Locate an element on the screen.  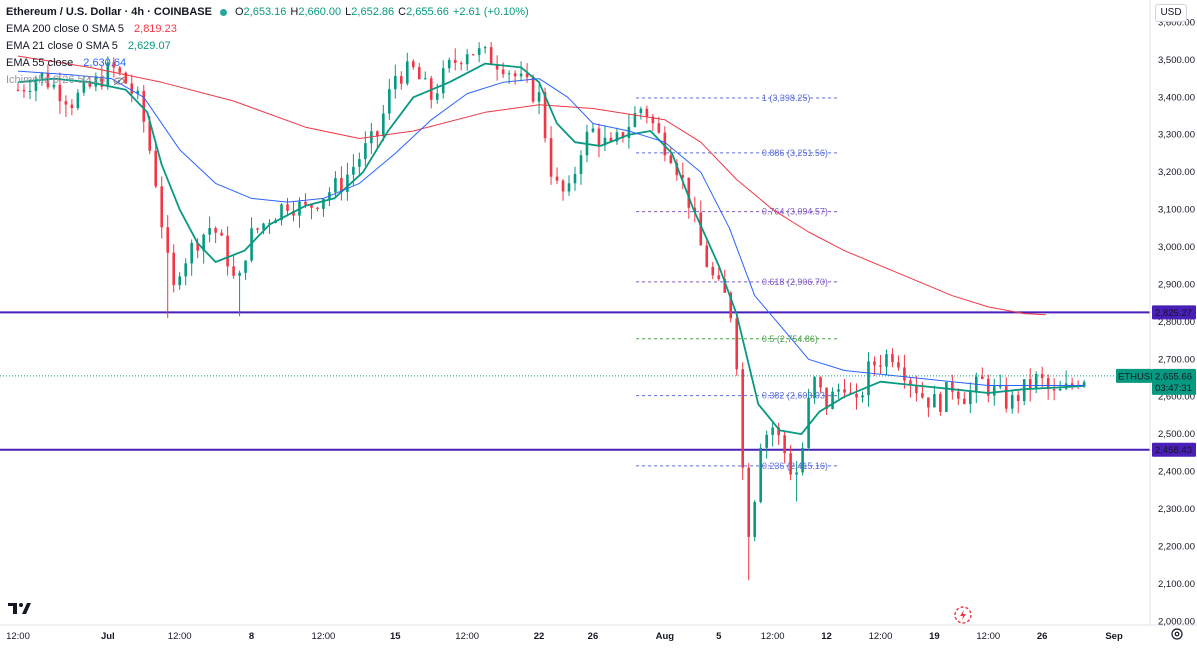
horizontal-line-tag-label: 2,825.27 is located at coordinates (1173, 313).